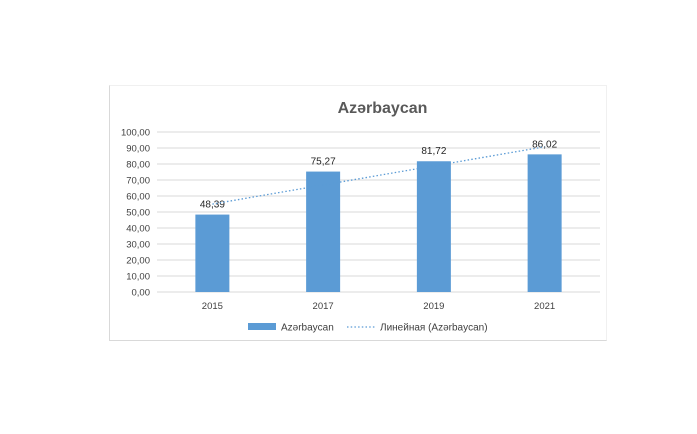  I want to click on y-tick-label: 50,00, so click(138, 213).